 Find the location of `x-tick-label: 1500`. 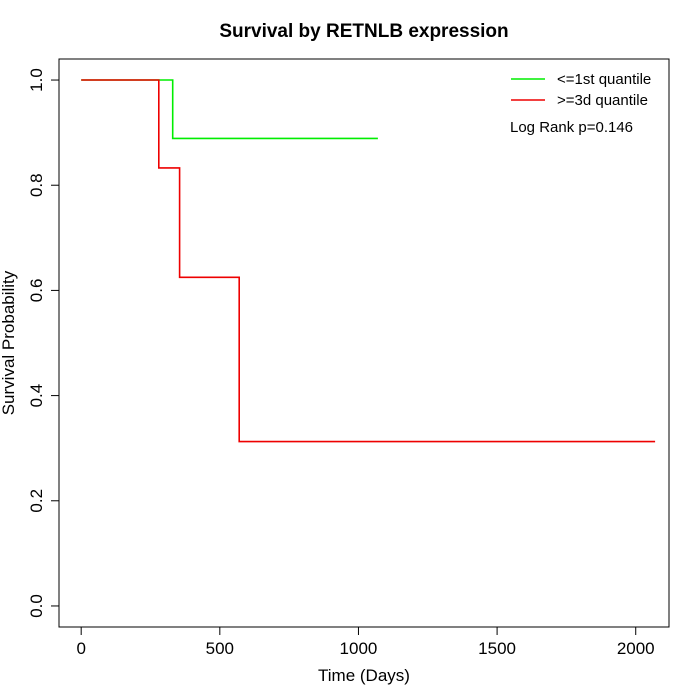

x-tick-label: 1500 is located at coordinates (497, 648).